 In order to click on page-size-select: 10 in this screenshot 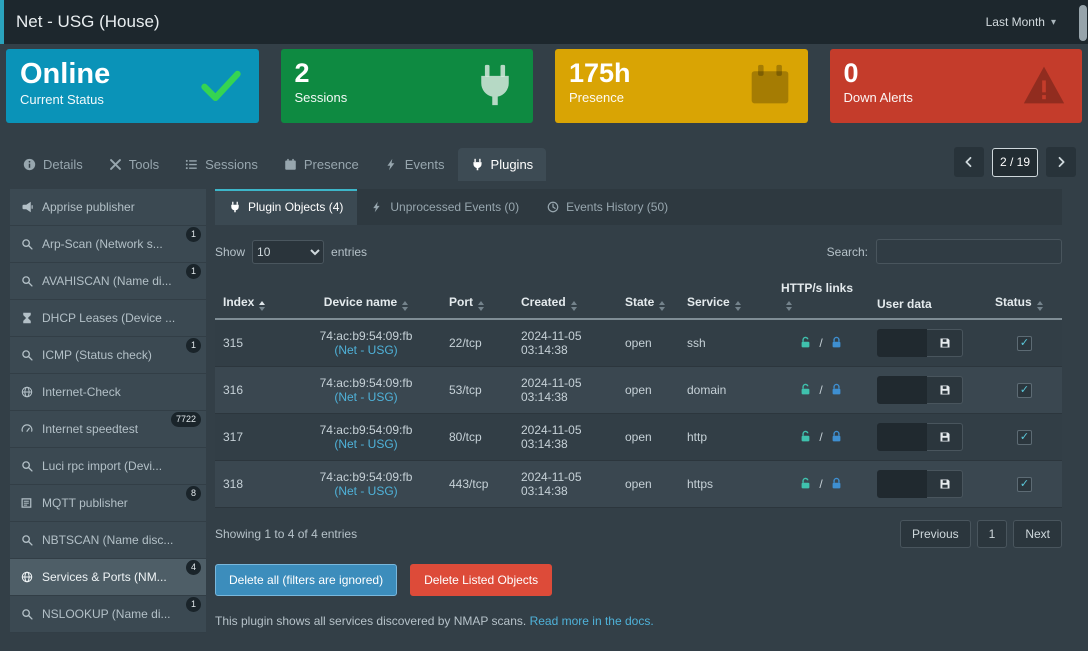, I will do `click(288, 251)`.